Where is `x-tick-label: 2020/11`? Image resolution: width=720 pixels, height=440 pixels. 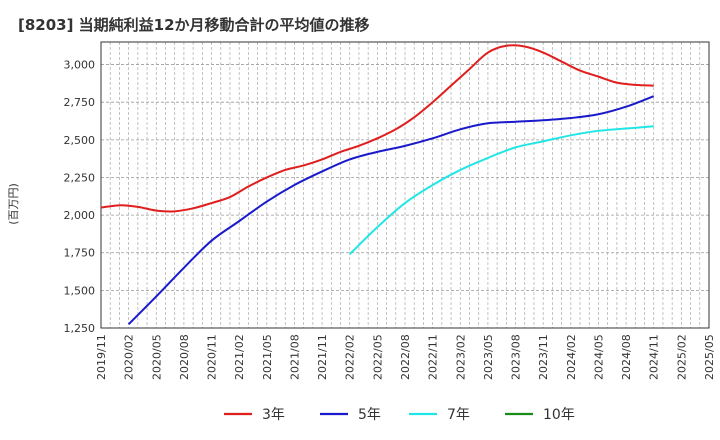
x-tick-label: 2020/11 is located at coordinates (212, 357).